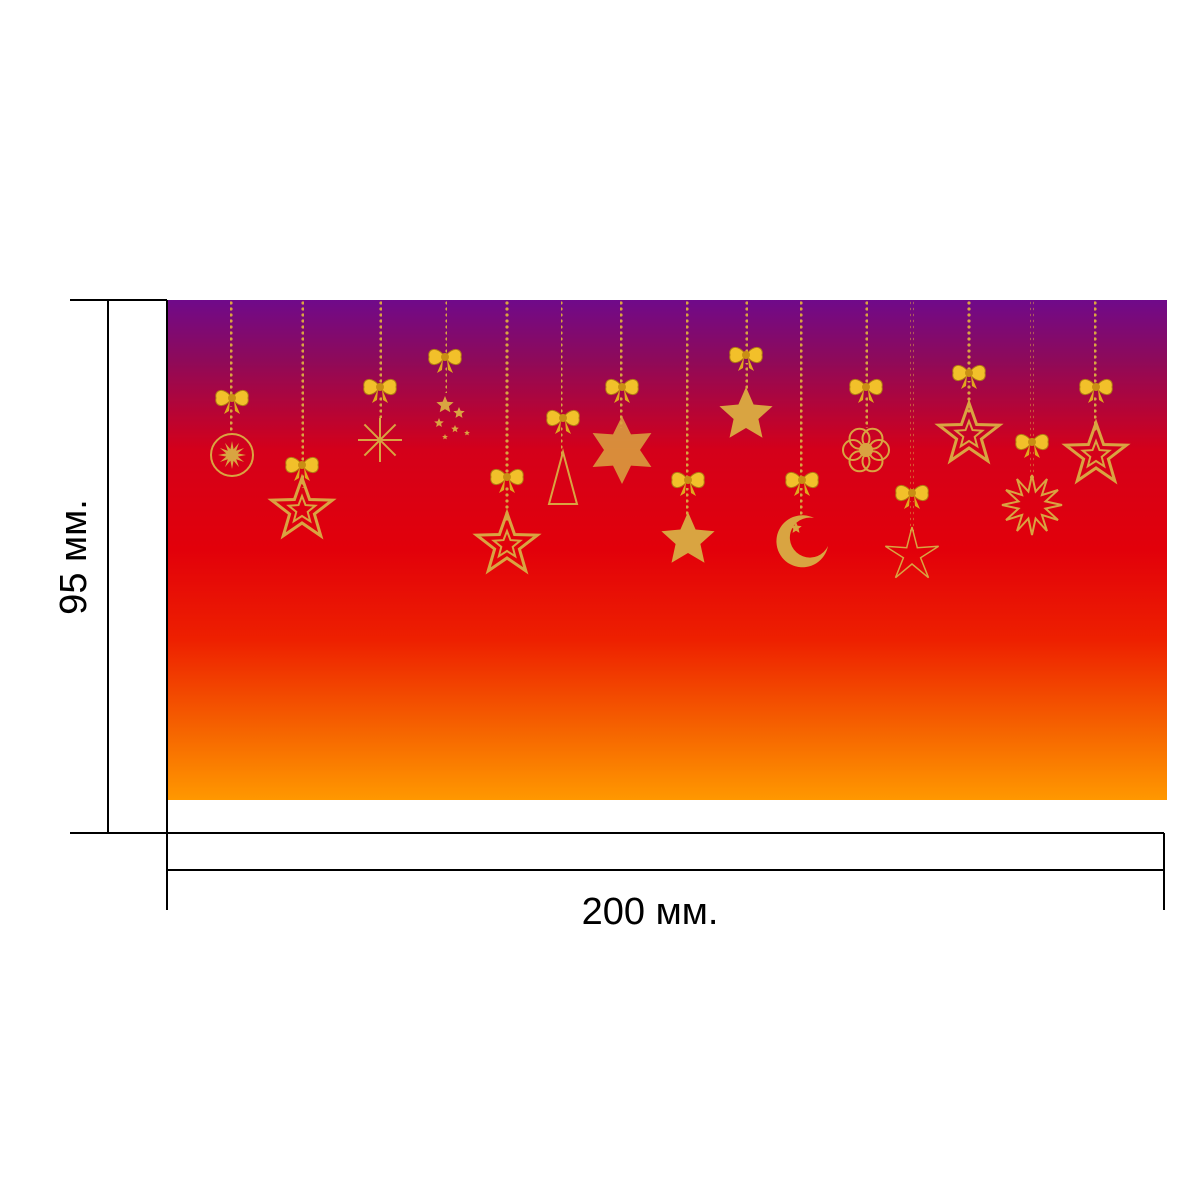  What do you see at coordinates (1032, 418) in the screenshot?
I see `ornament-star-sun` at bounding box center [1032, 418].